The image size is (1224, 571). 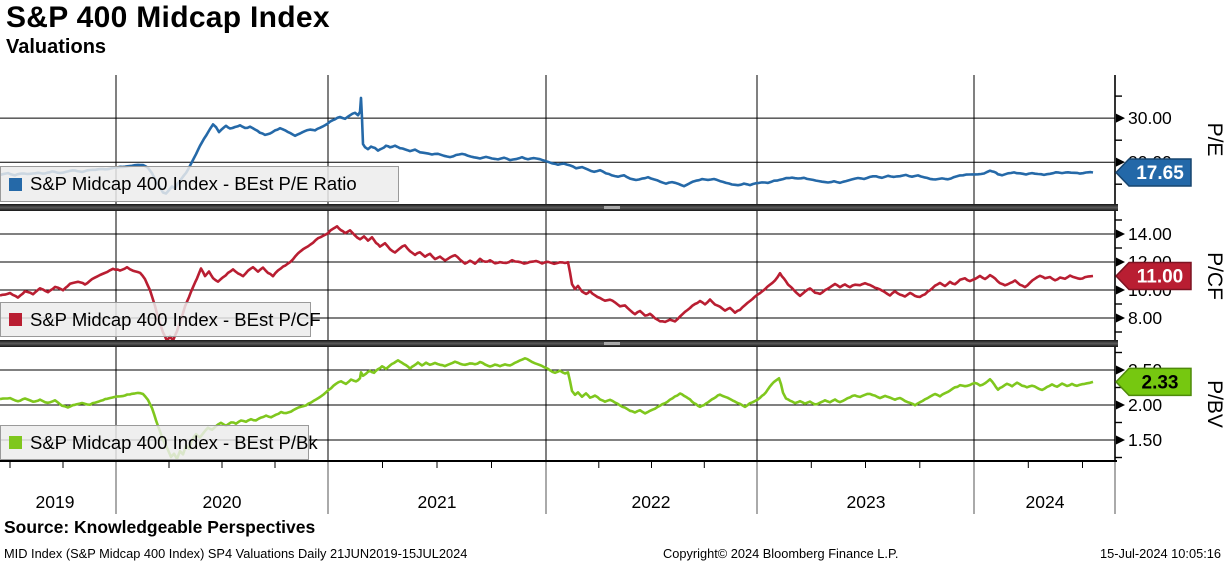 What do you see at coordinates (1213, 404) in the screenshot?
I see `pbv-axis-title: P/BV` at bounding box center [1213, 404].